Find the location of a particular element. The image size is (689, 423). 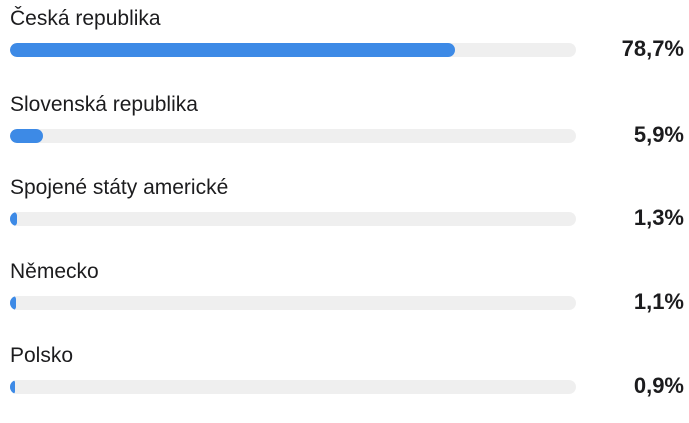

country-label: Německo is located at coordinates (54, 271).